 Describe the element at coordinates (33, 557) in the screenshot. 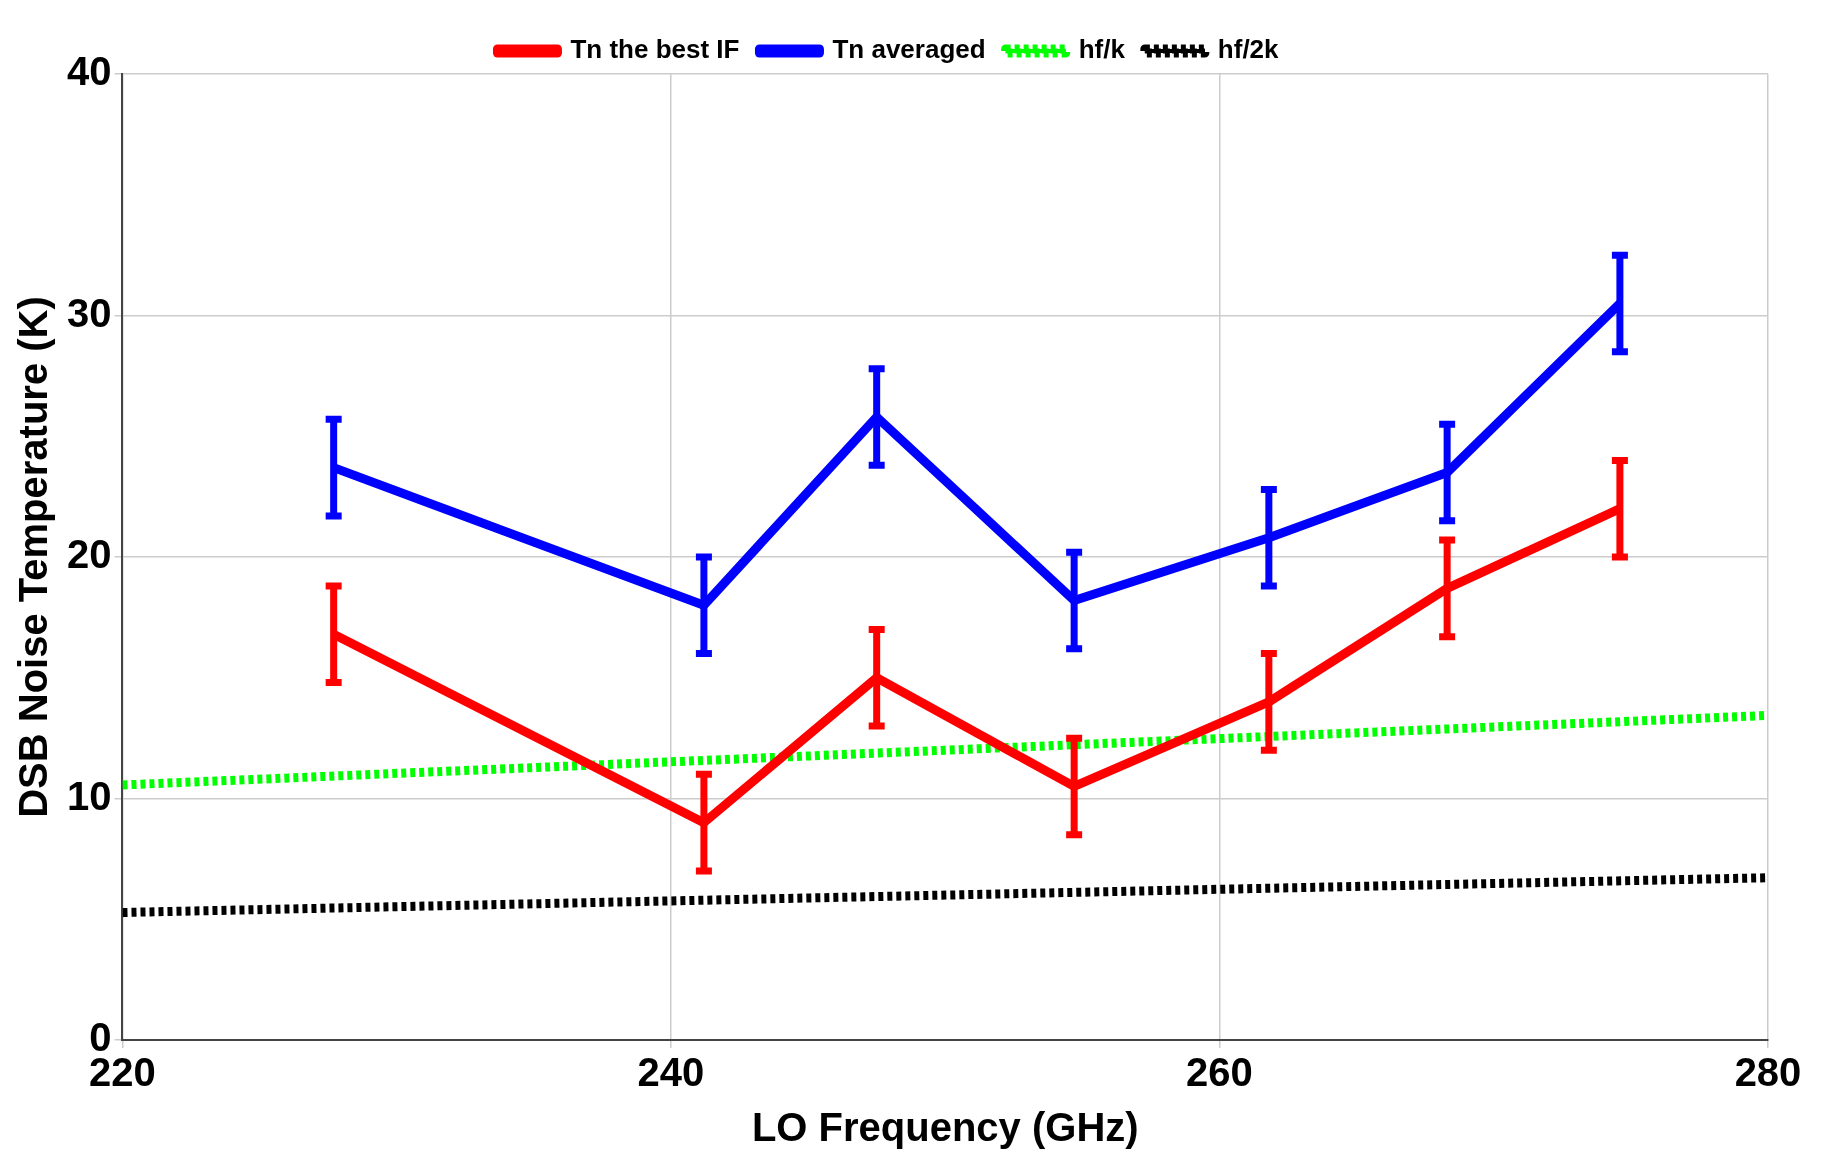

I see `y-axis-title: DSB Noise Temperature (K)` at that location.